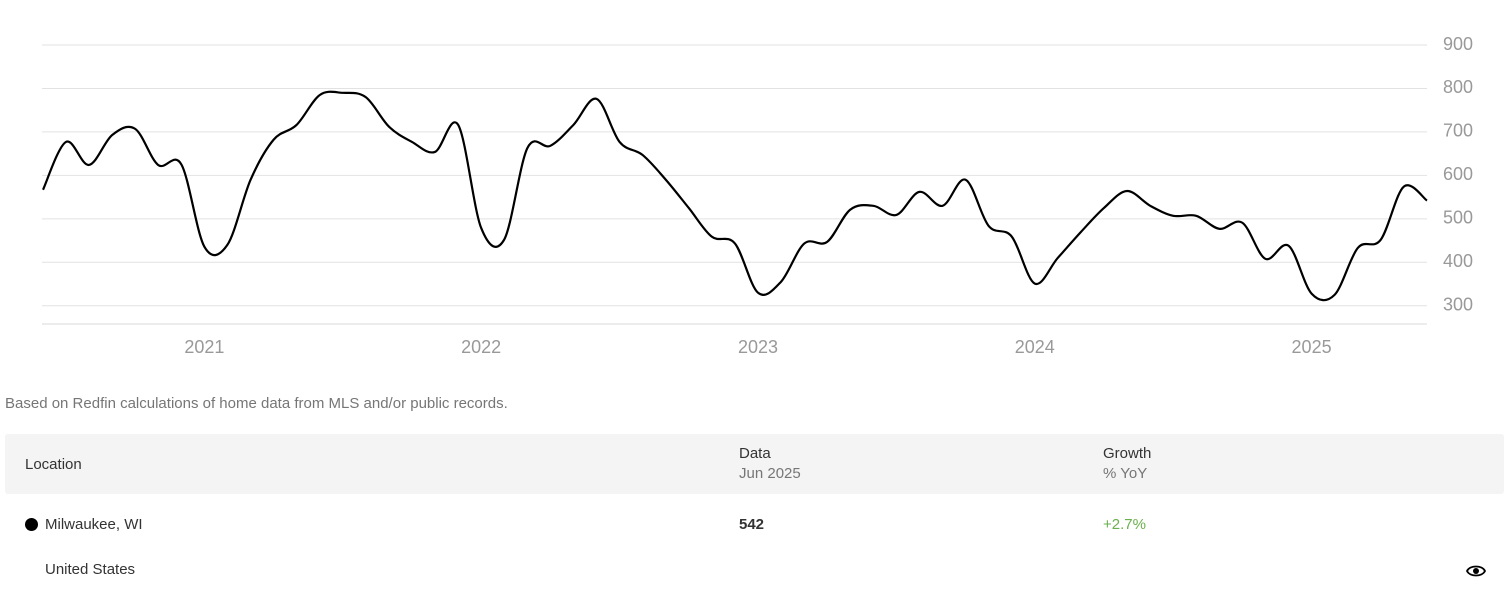 Image resolution: width=1508 pixels, height=601 pixels. I want to click on y-tick-label: 300, so click(1458, 304).